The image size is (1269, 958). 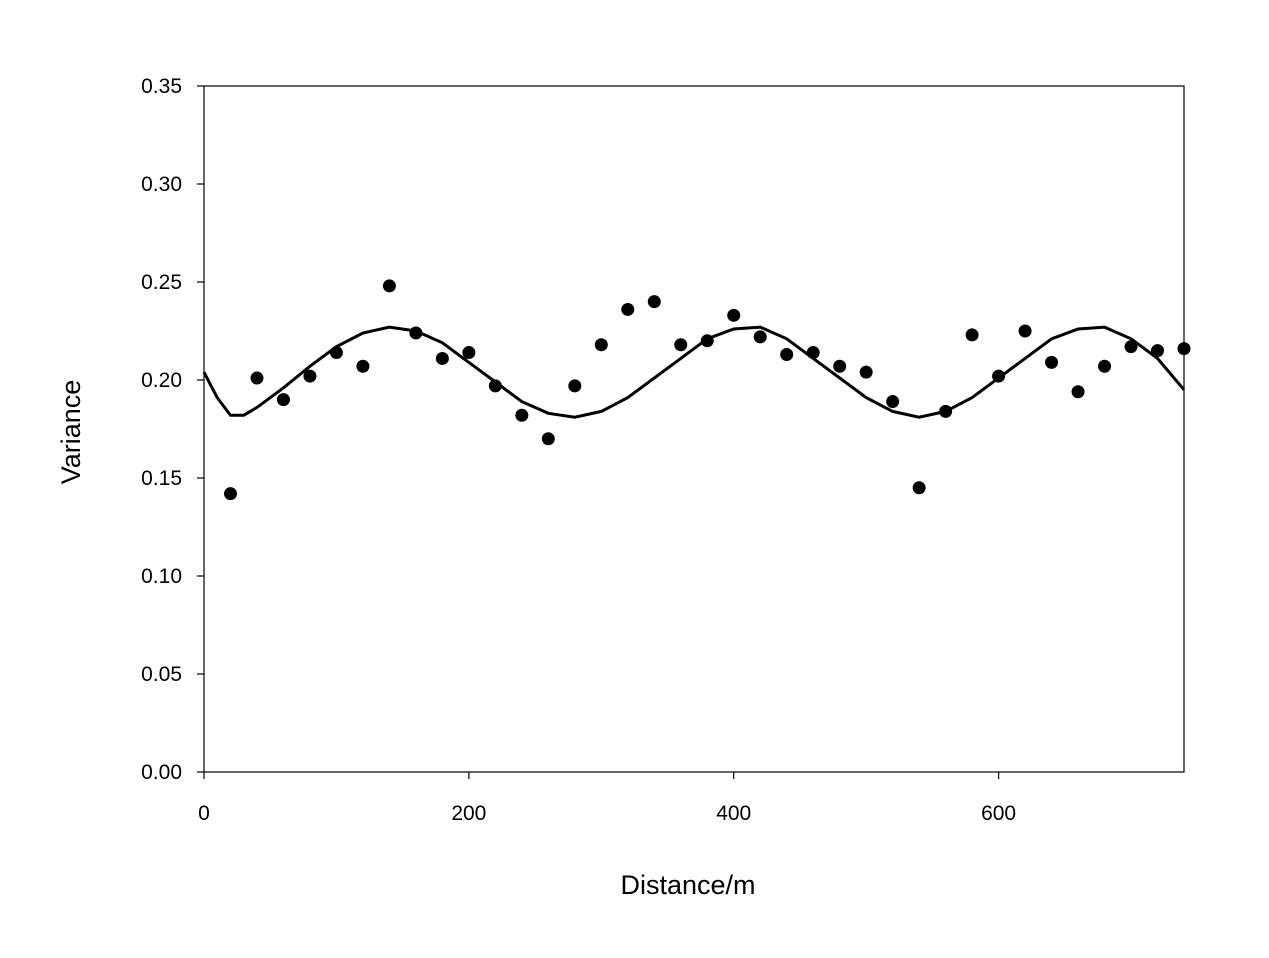 I want to click on x-tick-label: 400, so click(x=733, y=813).